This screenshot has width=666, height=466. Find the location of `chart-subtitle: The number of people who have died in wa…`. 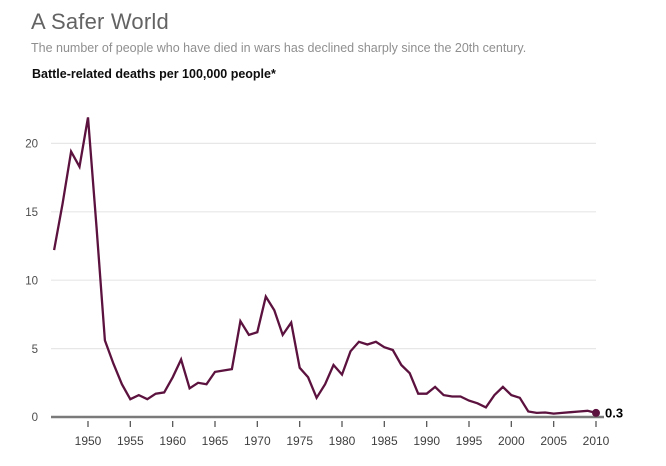

chart-subtitle: The number of people who have died in wa… is located at coordinates (279, 48).